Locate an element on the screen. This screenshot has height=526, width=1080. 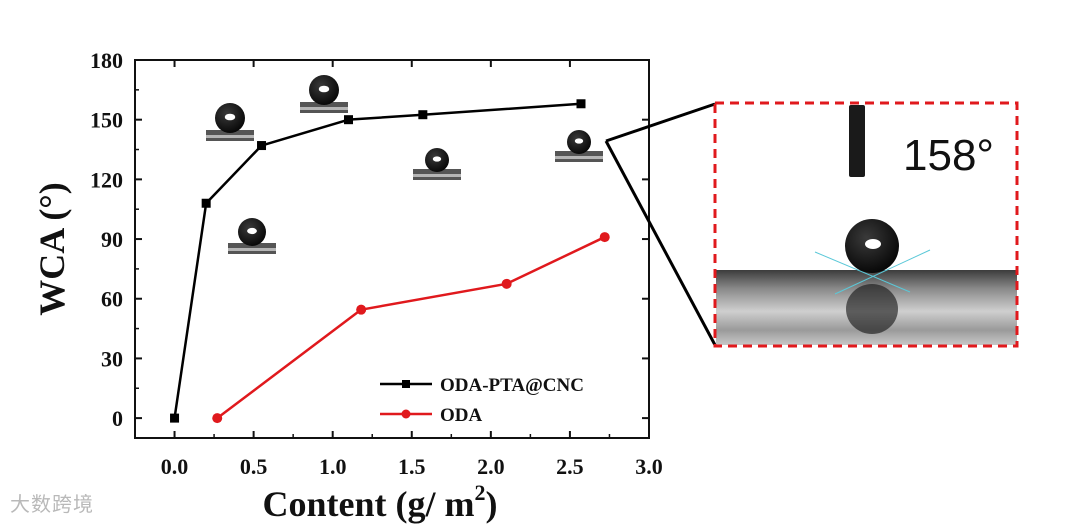
legend-label-oda-pta: ODA-PTA@CNC is located at coordinates (512, 385).